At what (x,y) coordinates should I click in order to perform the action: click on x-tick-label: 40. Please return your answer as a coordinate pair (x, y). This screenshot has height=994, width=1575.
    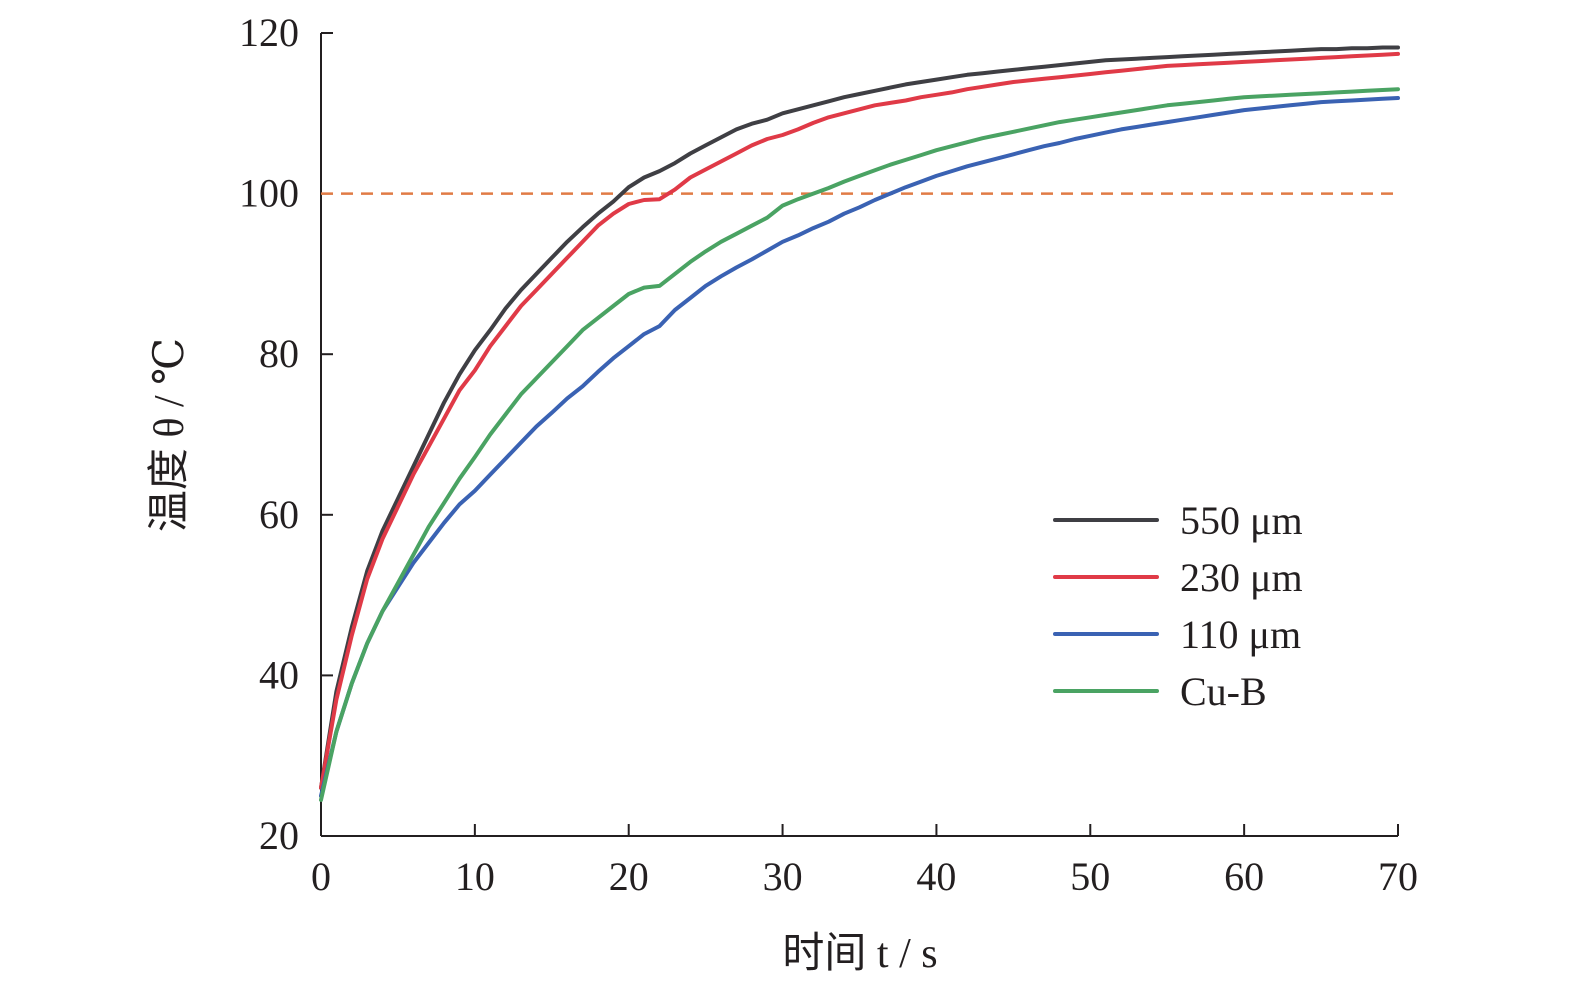
    Looking at the image, I should click on (936, 876).